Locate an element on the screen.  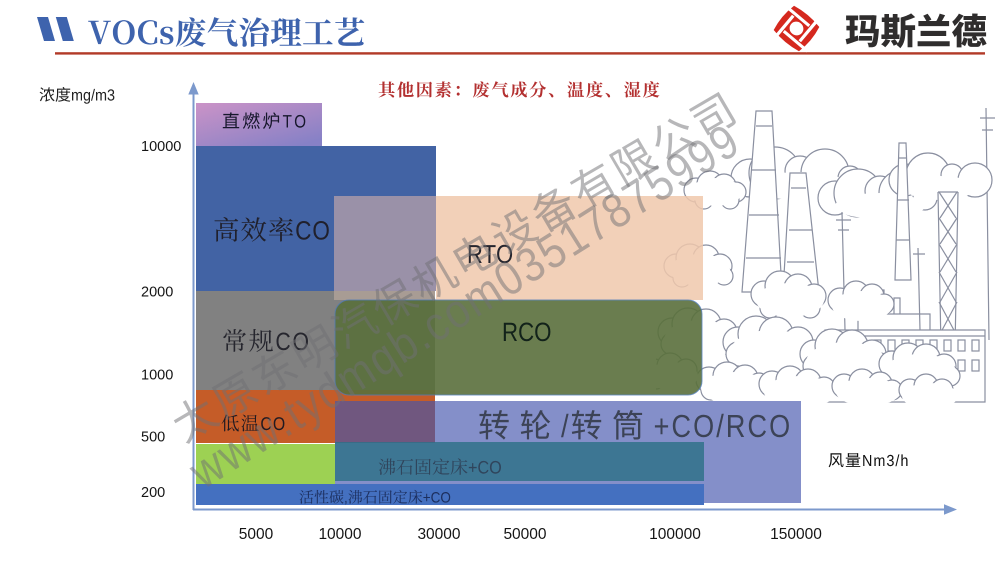
svg-text: 2000 is located at coordinates (157, 293).